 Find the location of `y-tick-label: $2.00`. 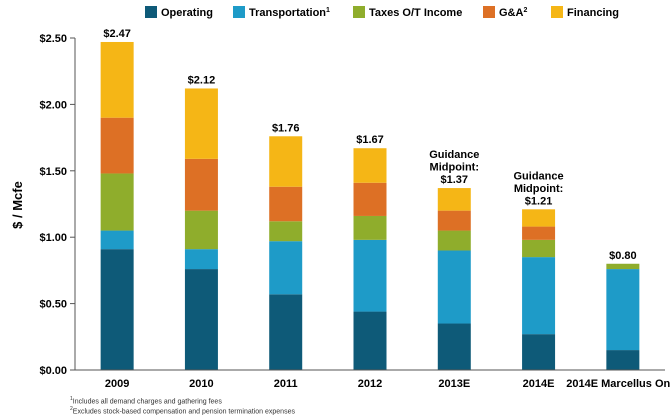

y-tick-label: $2.00 is located at coordinates (53, 105).